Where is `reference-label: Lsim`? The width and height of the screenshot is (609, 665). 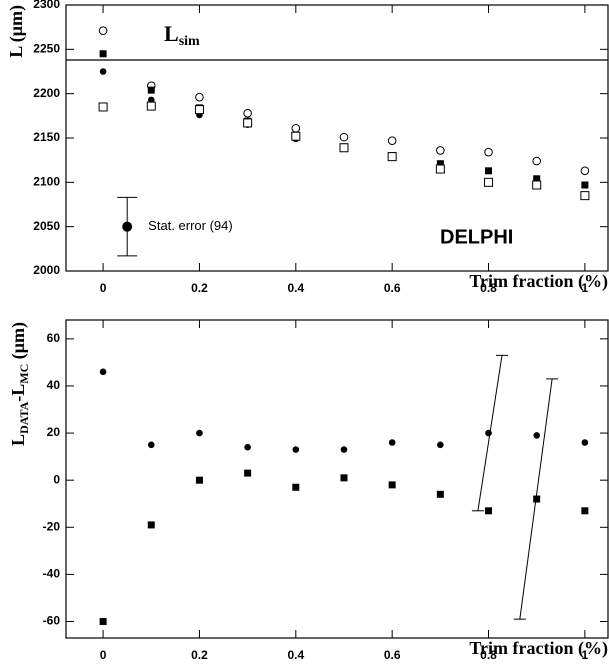
reference-label: Lsim is located at coordinates (182, 35).